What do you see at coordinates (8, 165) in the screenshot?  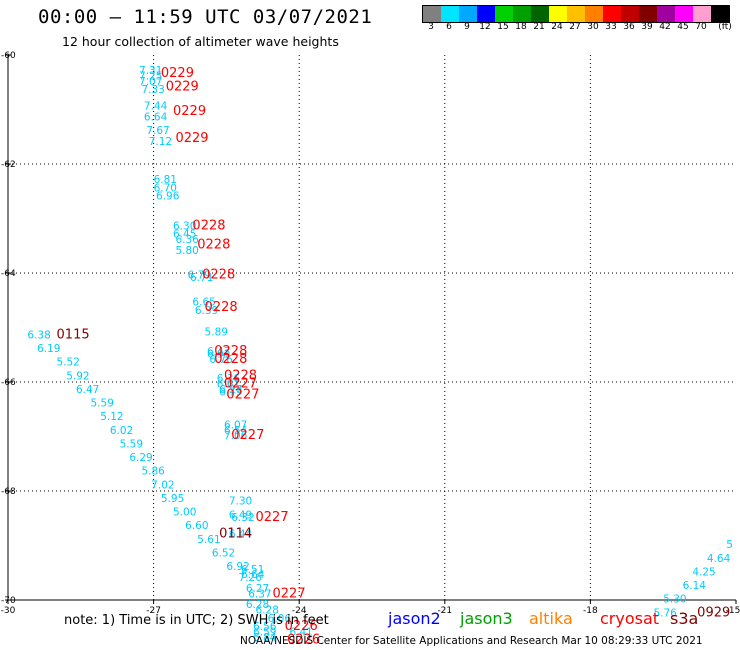 I see `y-tick-label: -62` at bounding box center [8, 165].